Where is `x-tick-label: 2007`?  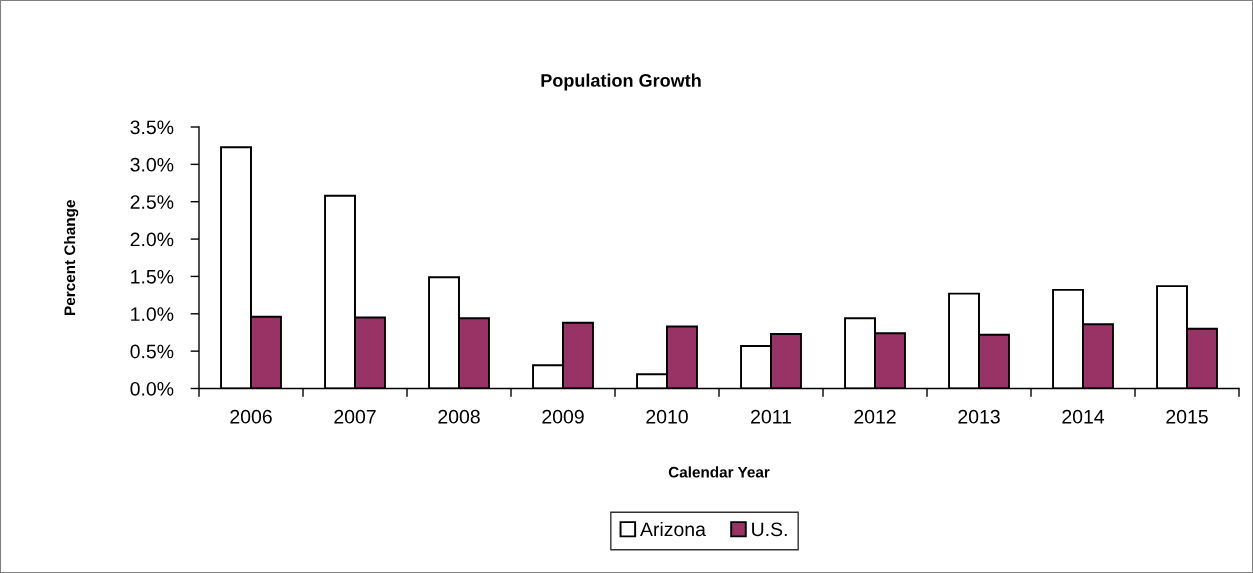
x-tick-label: 2007 is located at coordinates (355, 416).